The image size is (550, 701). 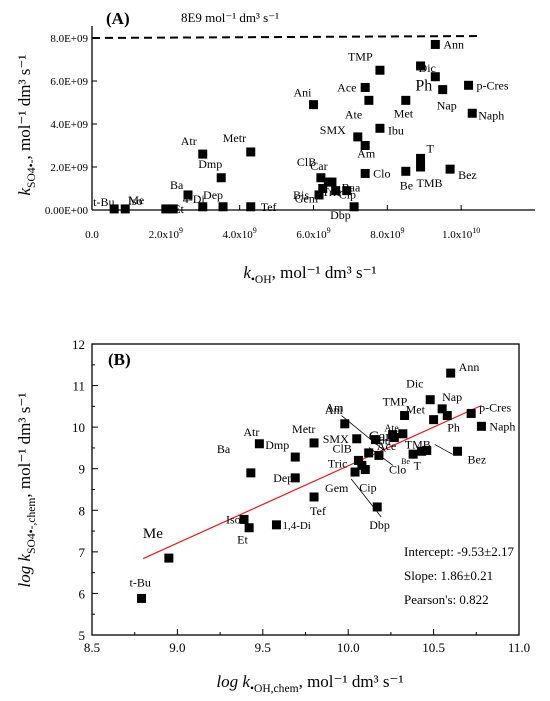 I want to click on y-axis-label-unit: , mol⁻¹ dm³ s⁻¹, so click(x=24, y=445).